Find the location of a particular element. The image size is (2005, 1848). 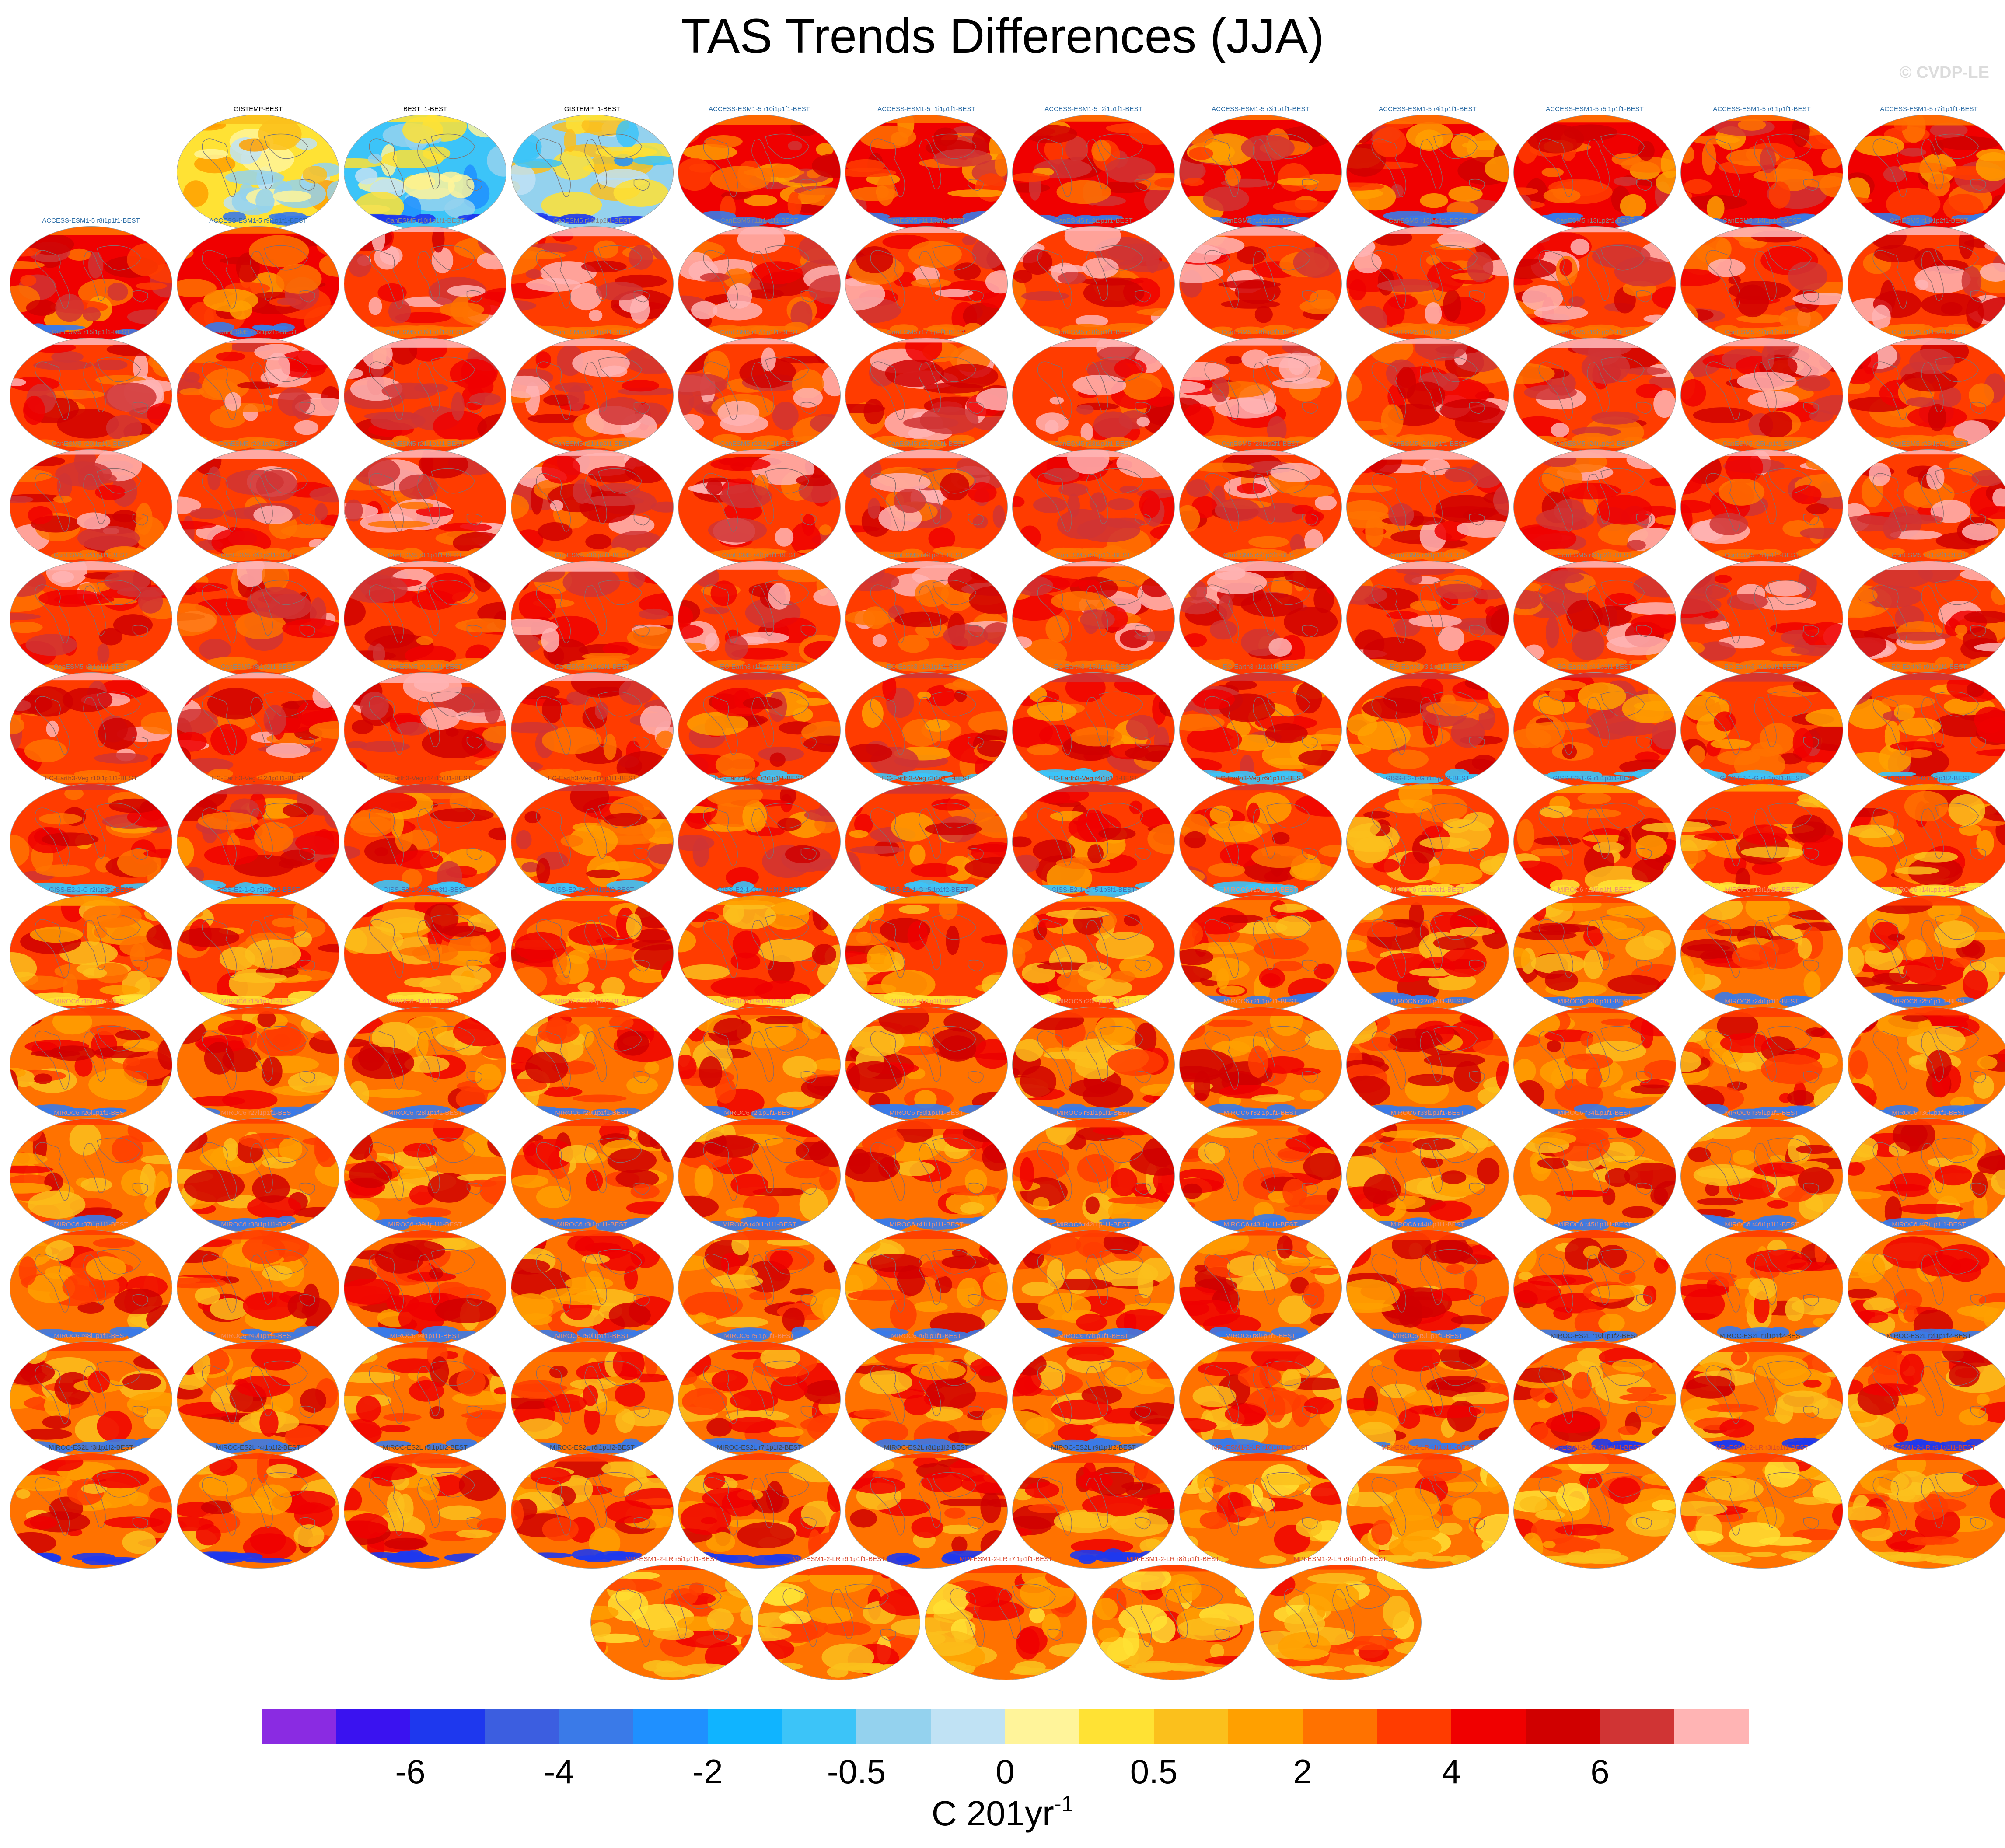

panel-label: CanESM5 r10i1p1f1-BEST is located at coordinates (426, 220).